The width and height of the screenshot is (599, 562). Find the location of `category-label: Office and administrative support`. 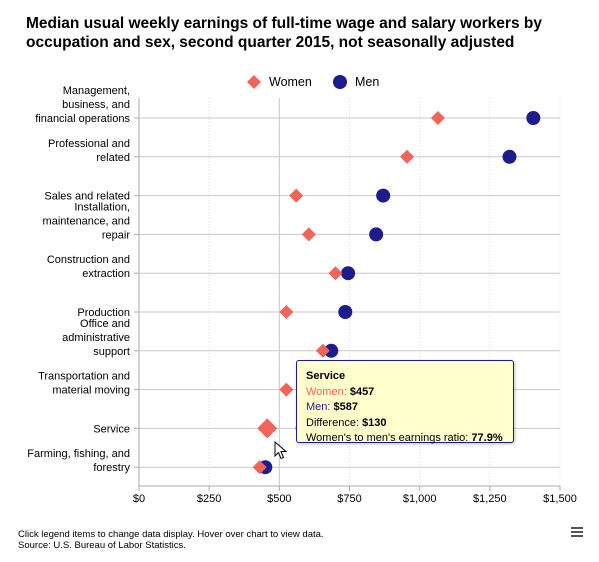

category-label: Office and administrative support is located at coordinates (96, 338).